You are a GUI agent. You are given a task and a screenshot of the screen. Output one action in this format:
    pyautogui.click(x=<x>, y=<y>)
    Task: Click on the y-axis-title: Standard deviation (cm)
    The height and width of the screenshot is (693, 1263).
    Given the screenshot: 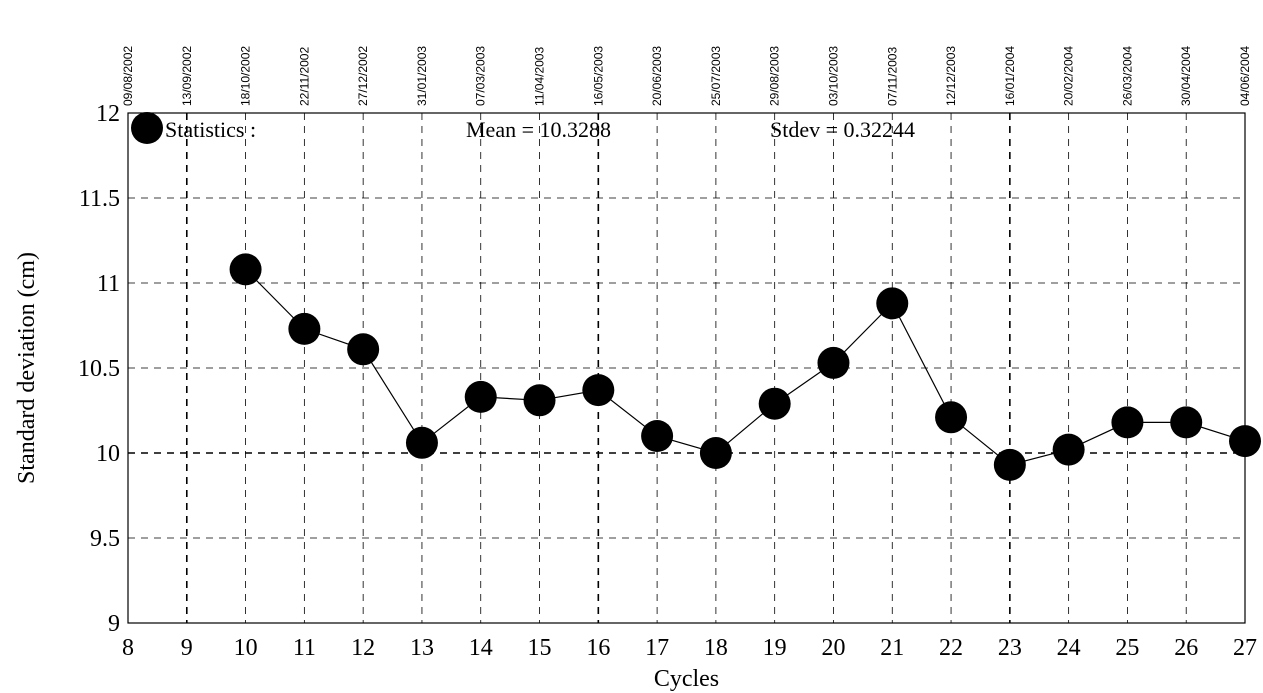 What is the action you would take?
    pyautogui.click(x=27, y=368)
    